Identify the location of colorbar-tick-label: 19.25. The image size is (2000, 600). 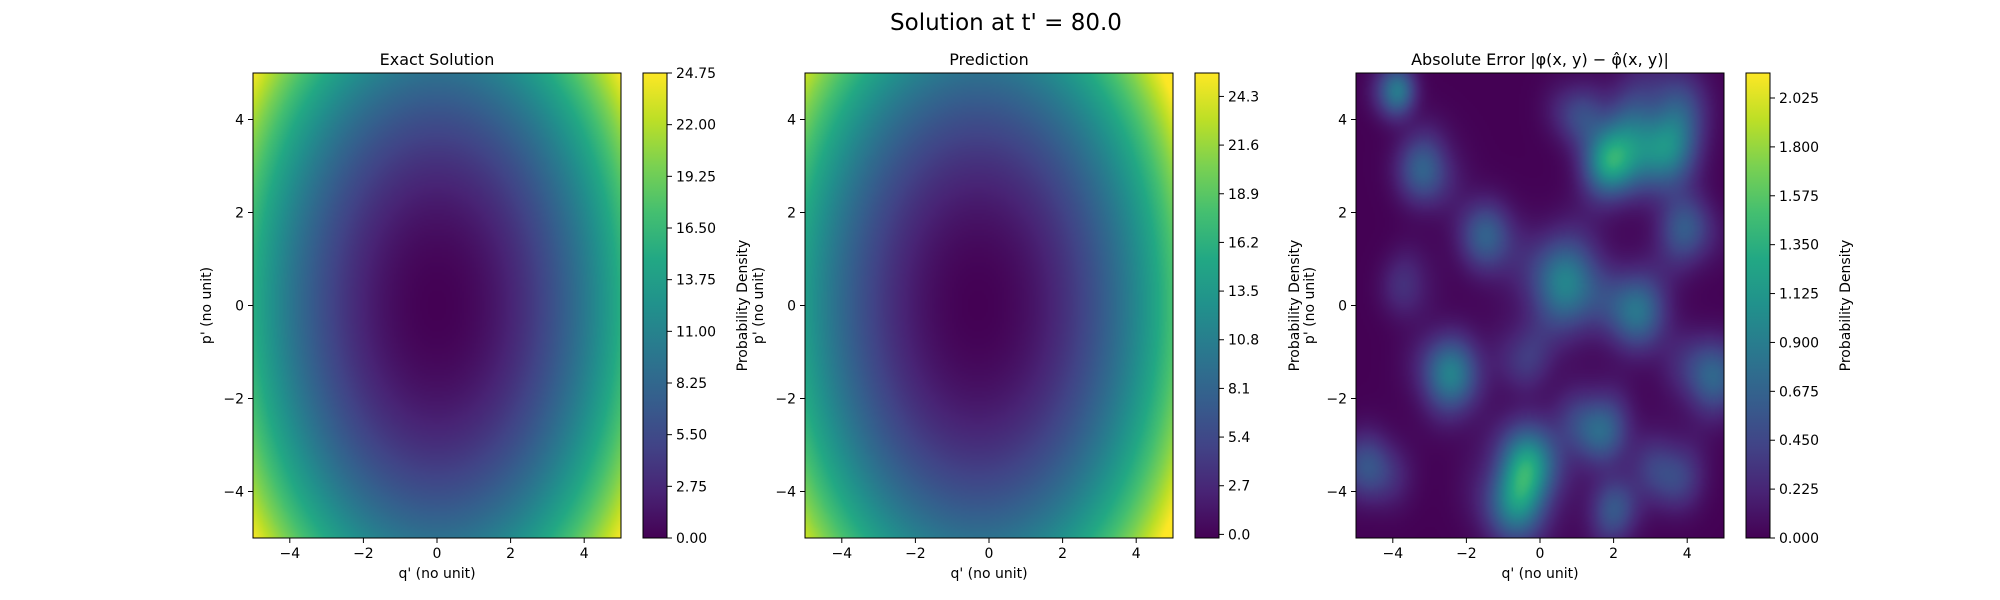
(696, 177).